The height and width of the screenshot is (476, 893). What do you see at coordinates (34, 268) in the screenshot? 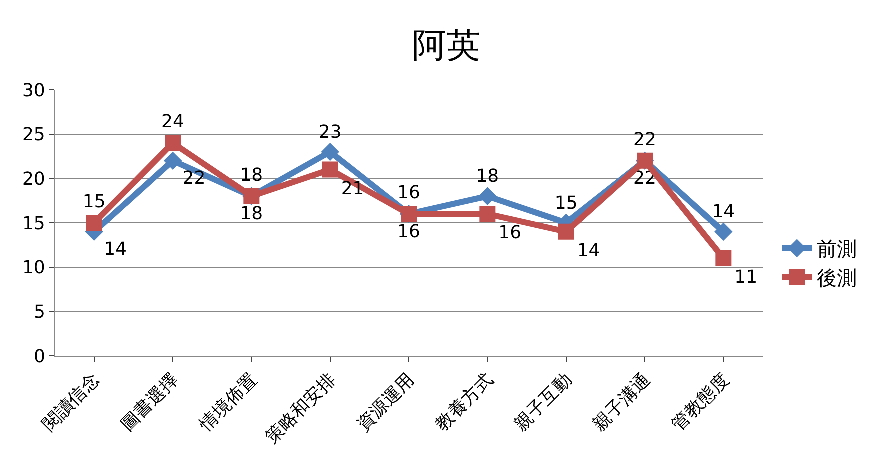
I see `y-tick-label: 10` at bounding box center [34, 268].